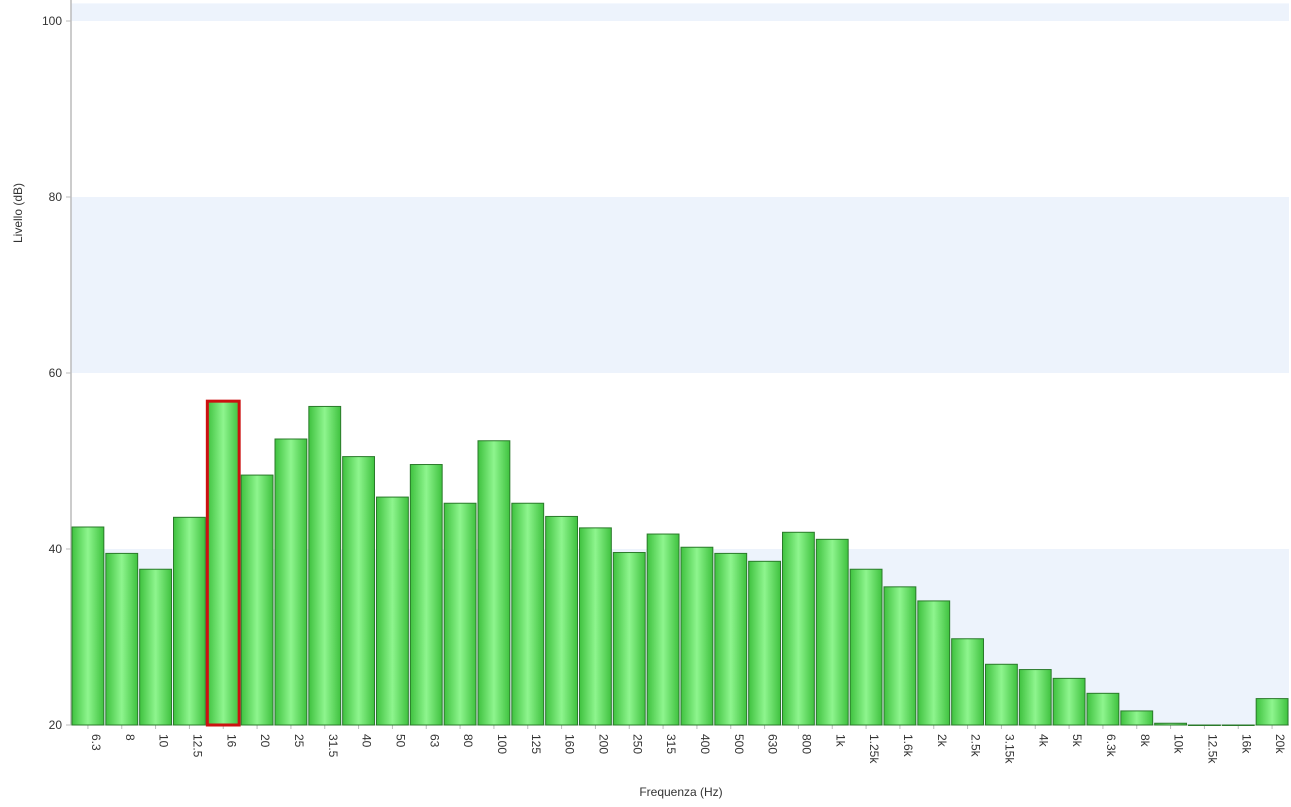 The image size is (1291, 807). I want to click on x-tick-label: 16k, so click(1246, 744).